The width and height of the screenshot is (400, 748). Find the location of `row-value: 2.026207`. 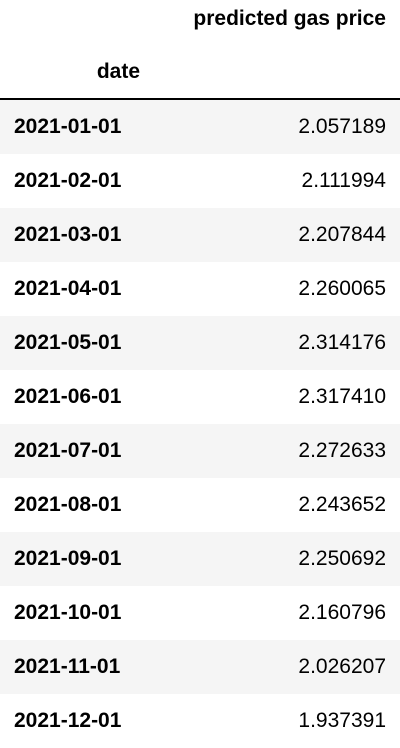

row-value: 2.026207 is located at coordinates (342, 666).